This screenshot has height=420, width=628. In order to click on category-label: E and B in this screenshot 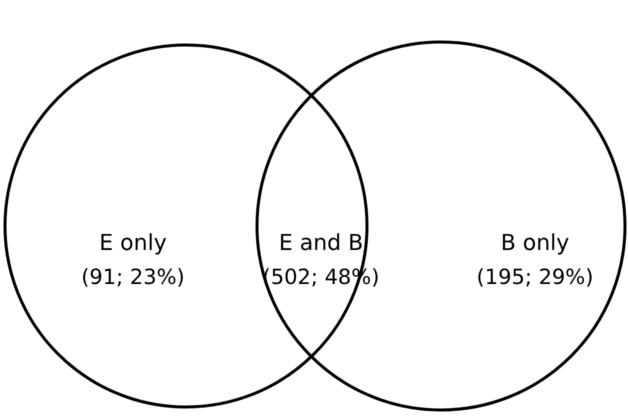, I will do `click(321, 243)`.